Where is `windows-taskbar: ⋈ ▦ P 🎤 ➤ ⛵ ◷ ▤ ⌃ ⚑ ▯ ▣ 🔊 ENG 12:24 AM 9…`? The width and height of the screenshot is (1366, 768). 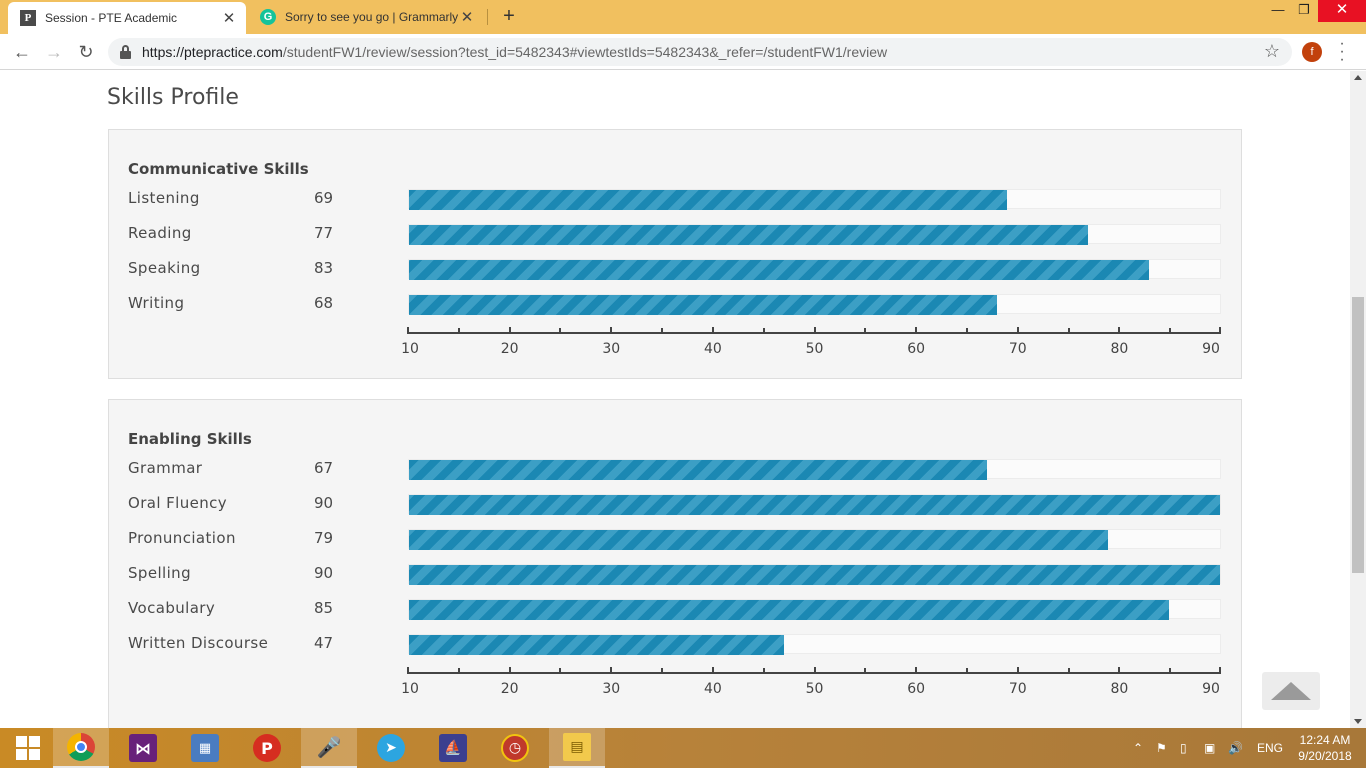
windows-taskbar: ⋈ ▦ P 🎤 ➤ ⛵ ◷ ▤ ⌃ ⚑ ▯ ▣ 🔊 ENG 12:24 AM 9… is located at coordinates (683, 748).